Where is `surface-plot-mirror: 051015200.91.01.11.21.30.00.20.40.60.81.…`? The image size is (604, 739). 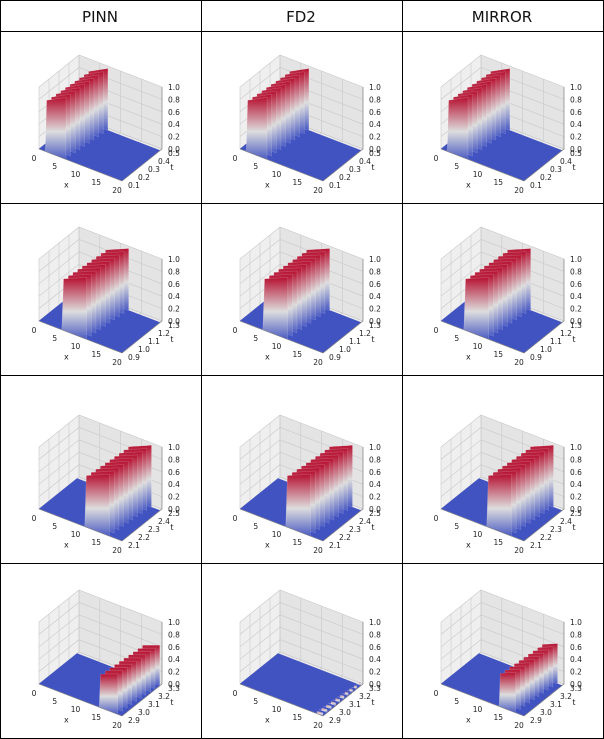
surface-plot-mirror: 051015200.91.01.11.21.30.00.20.40.60.81.… is located at coordinates (508, 296).